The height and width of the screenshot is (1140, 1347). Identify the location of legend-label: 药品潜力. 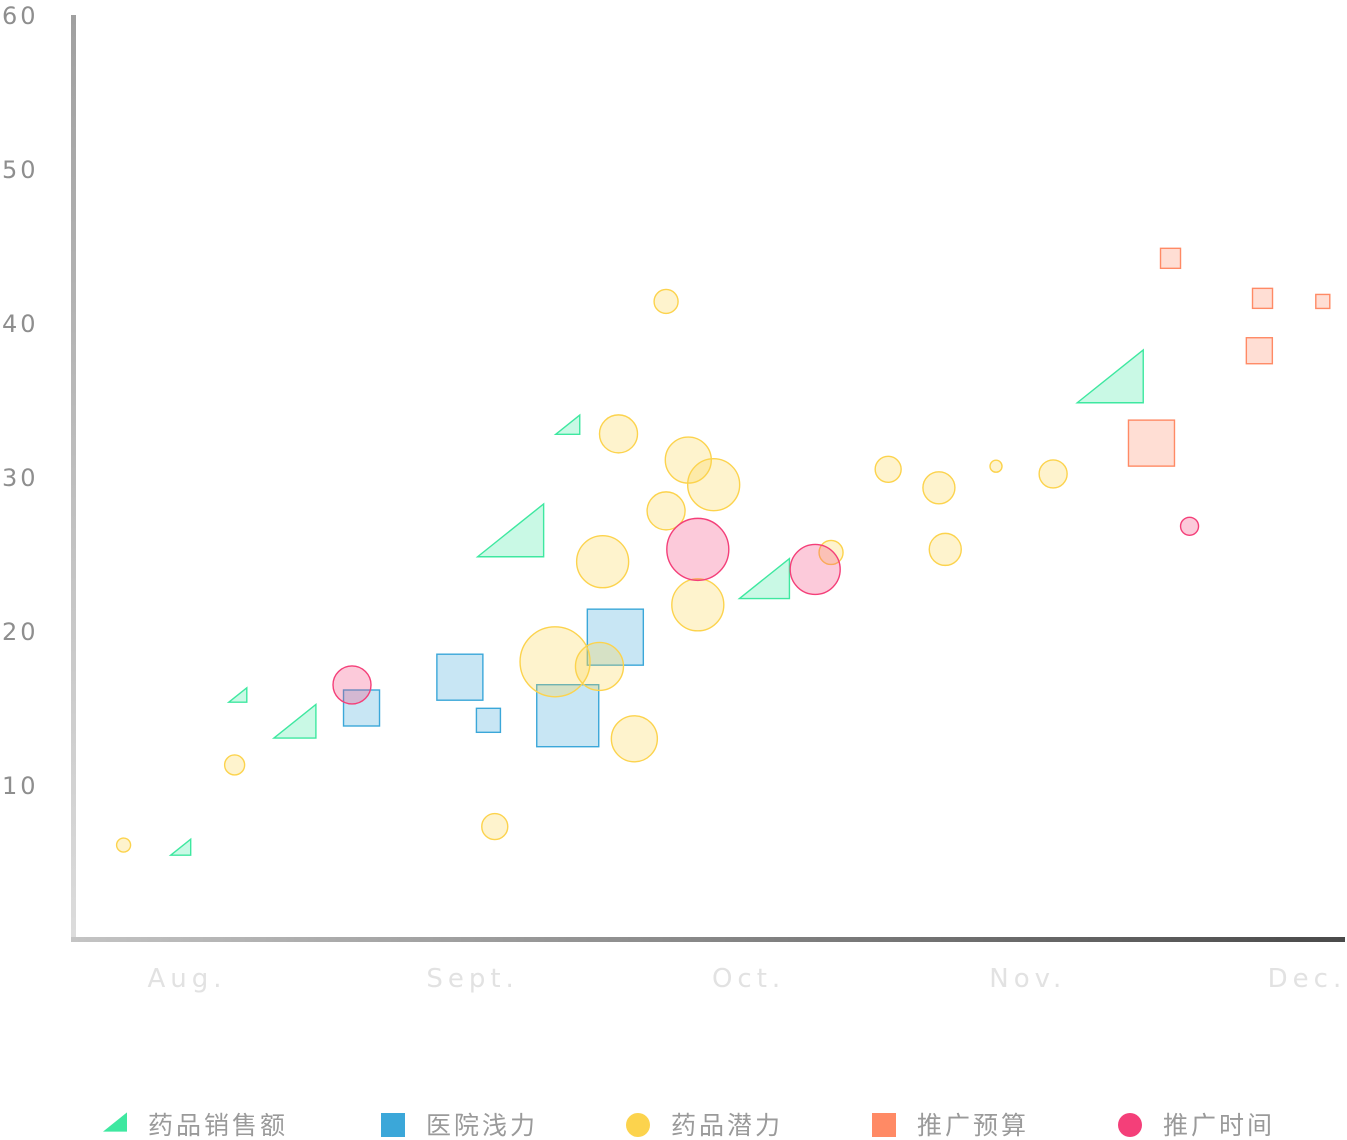
(727, 1125).